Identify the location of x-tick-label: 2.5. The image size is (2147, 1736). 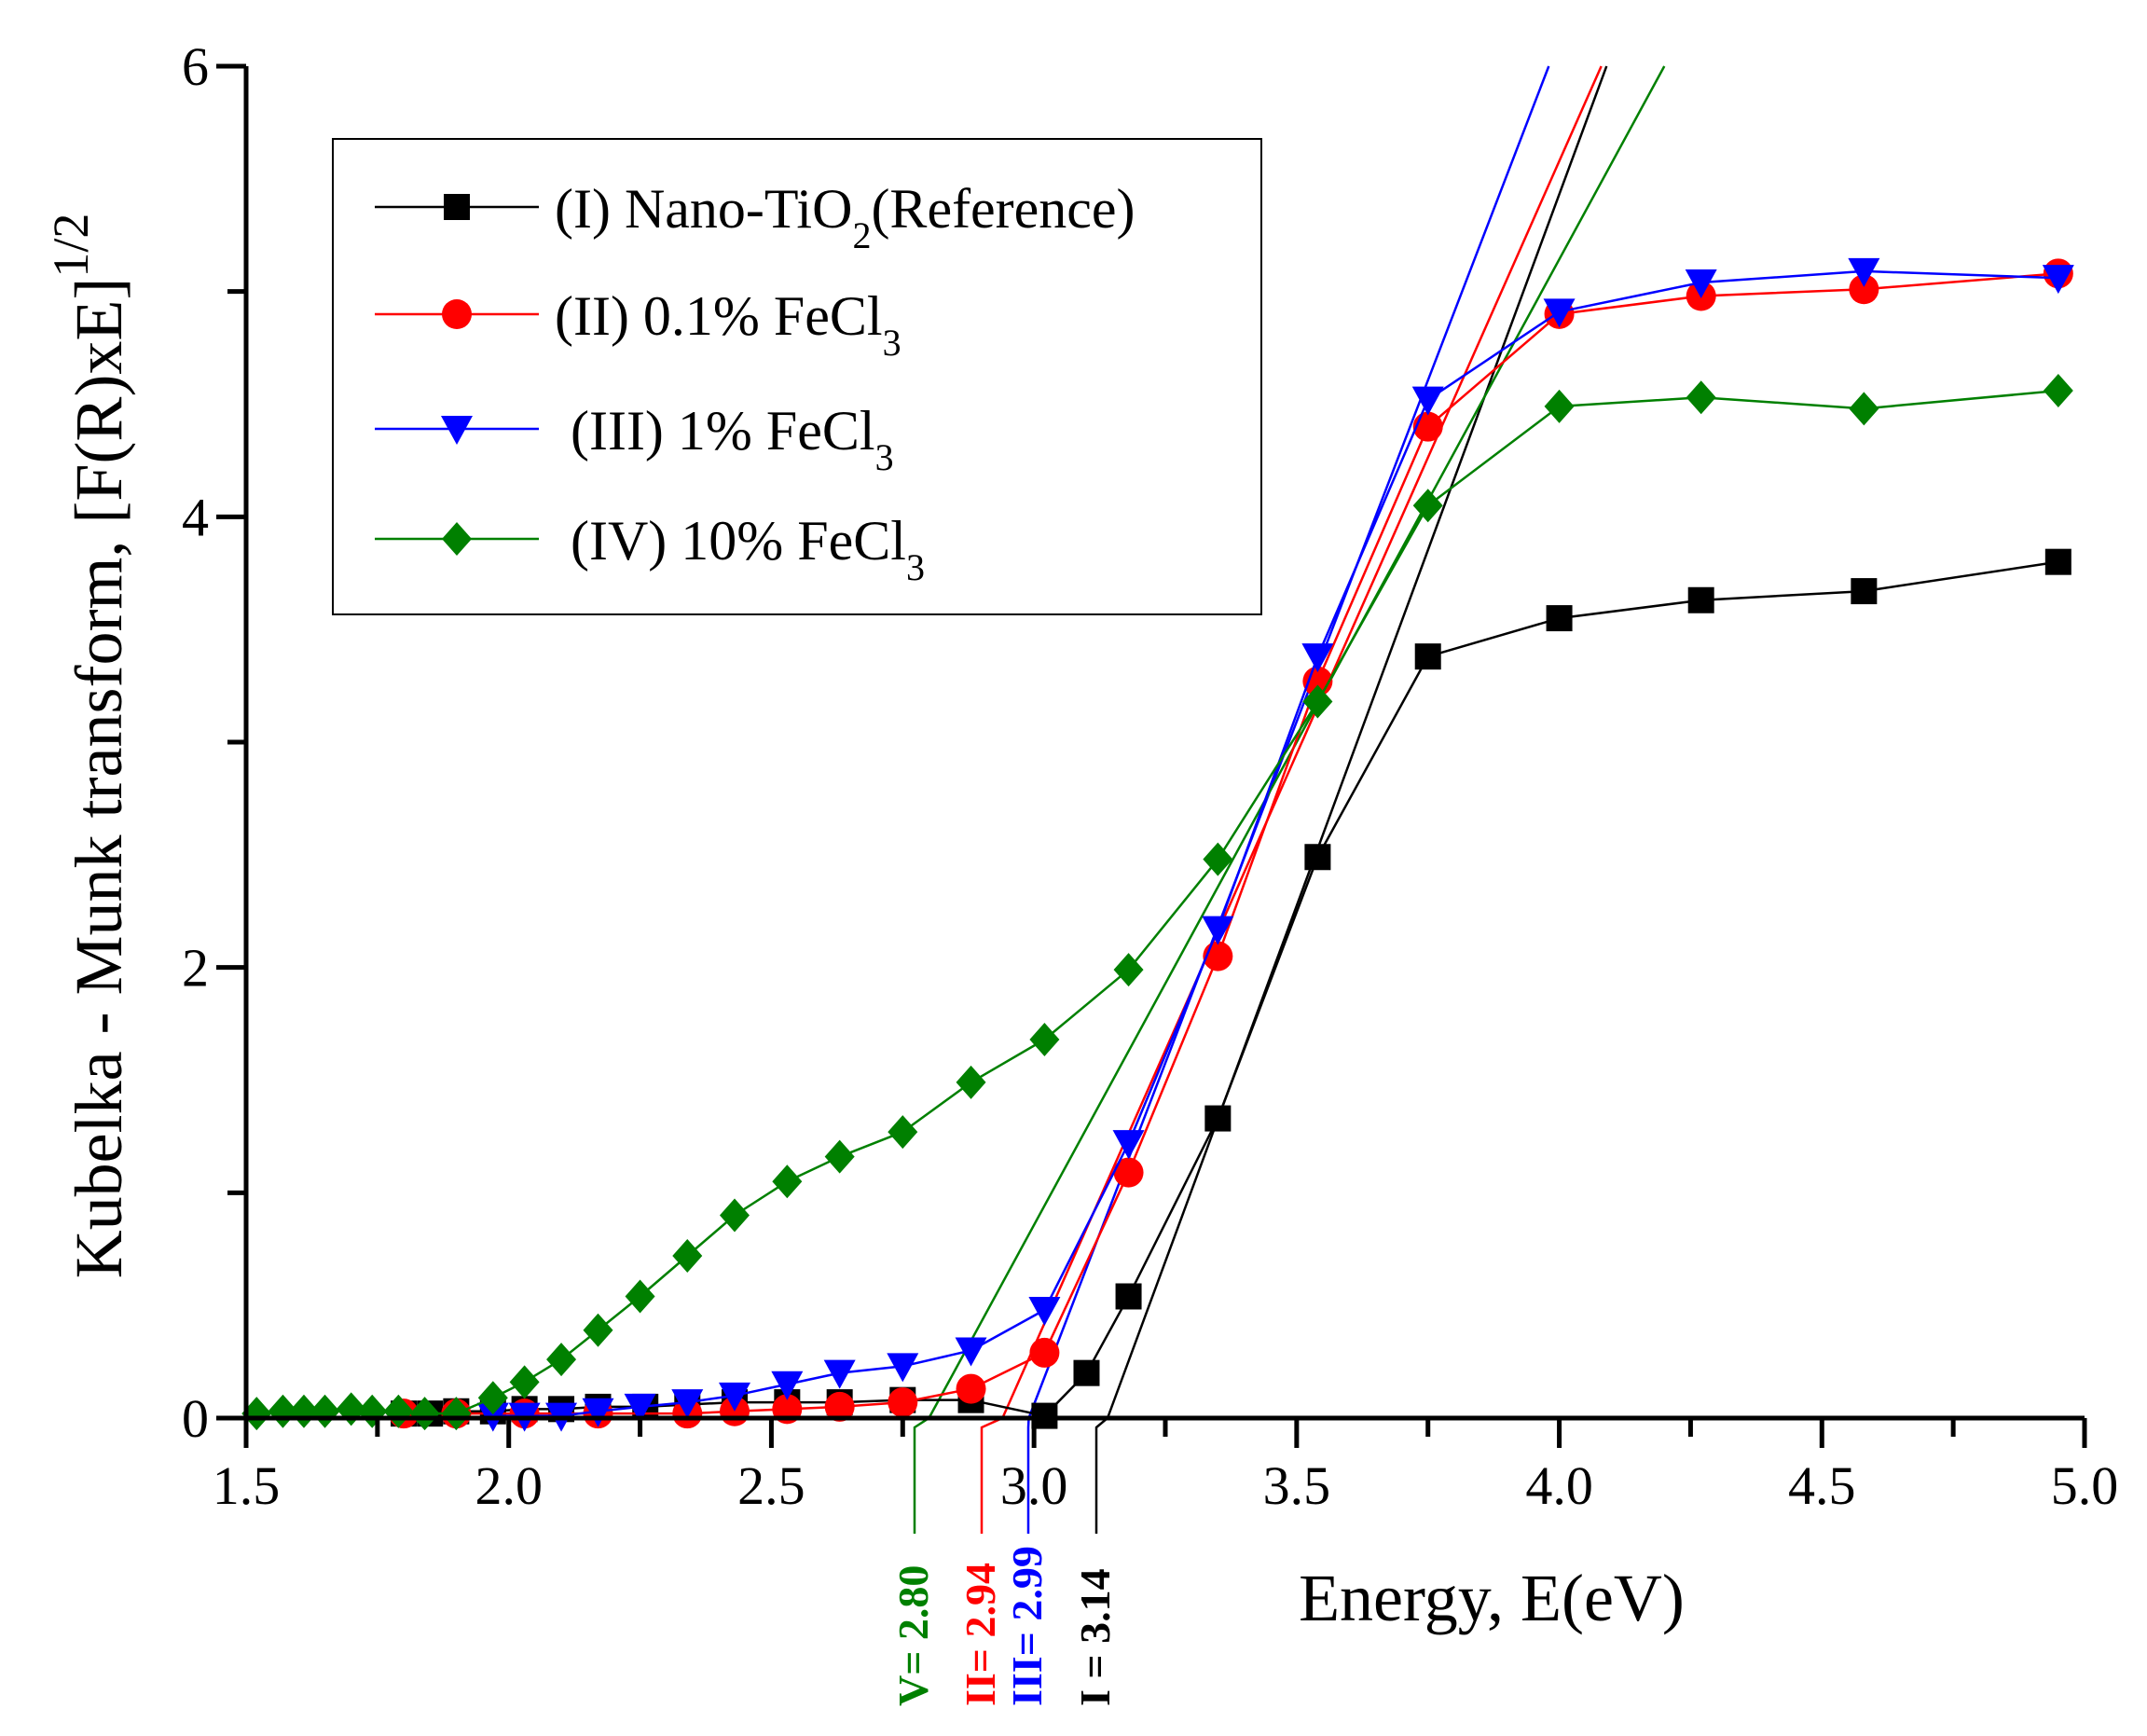
(771, 1485).